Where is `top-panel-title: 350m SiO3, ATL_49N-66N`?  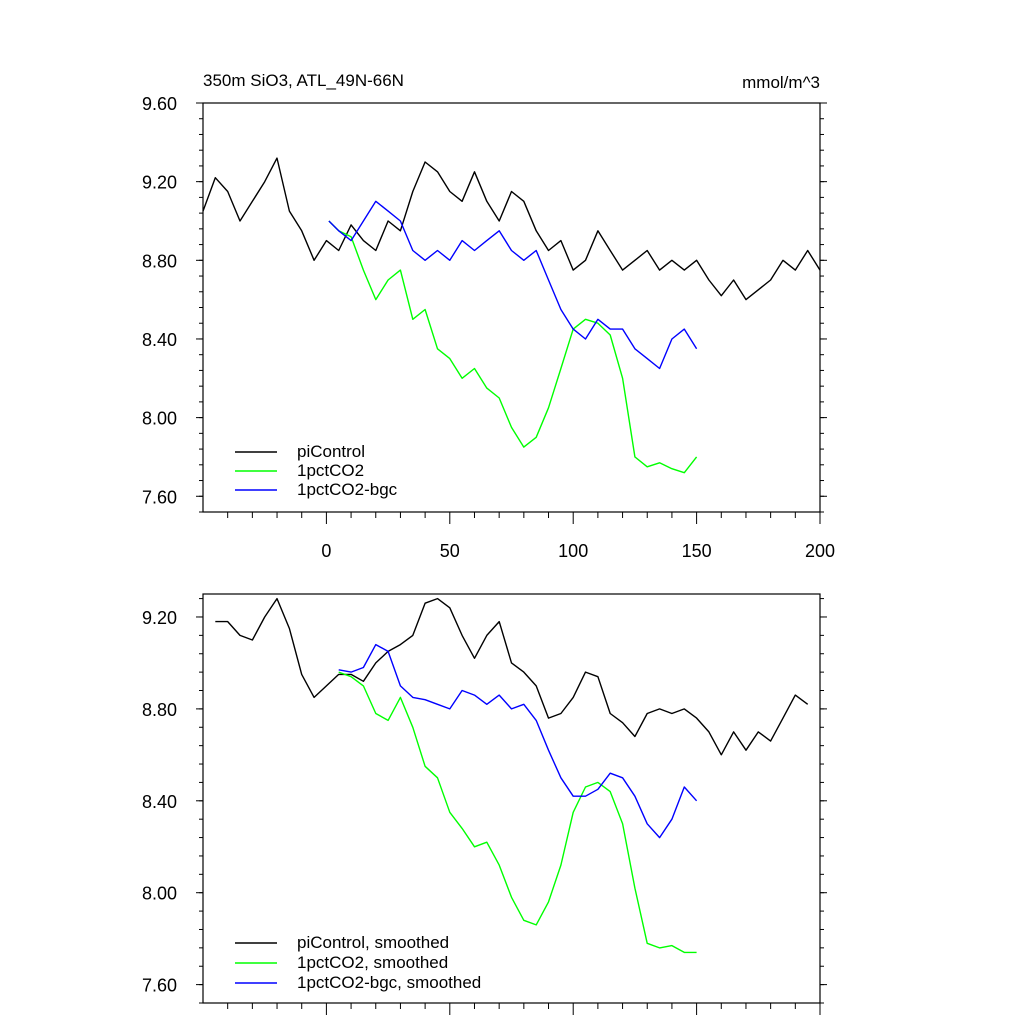 top-panel-title: 350m SiO3, ATL_49N-66N is located at coordinates (303, 80).